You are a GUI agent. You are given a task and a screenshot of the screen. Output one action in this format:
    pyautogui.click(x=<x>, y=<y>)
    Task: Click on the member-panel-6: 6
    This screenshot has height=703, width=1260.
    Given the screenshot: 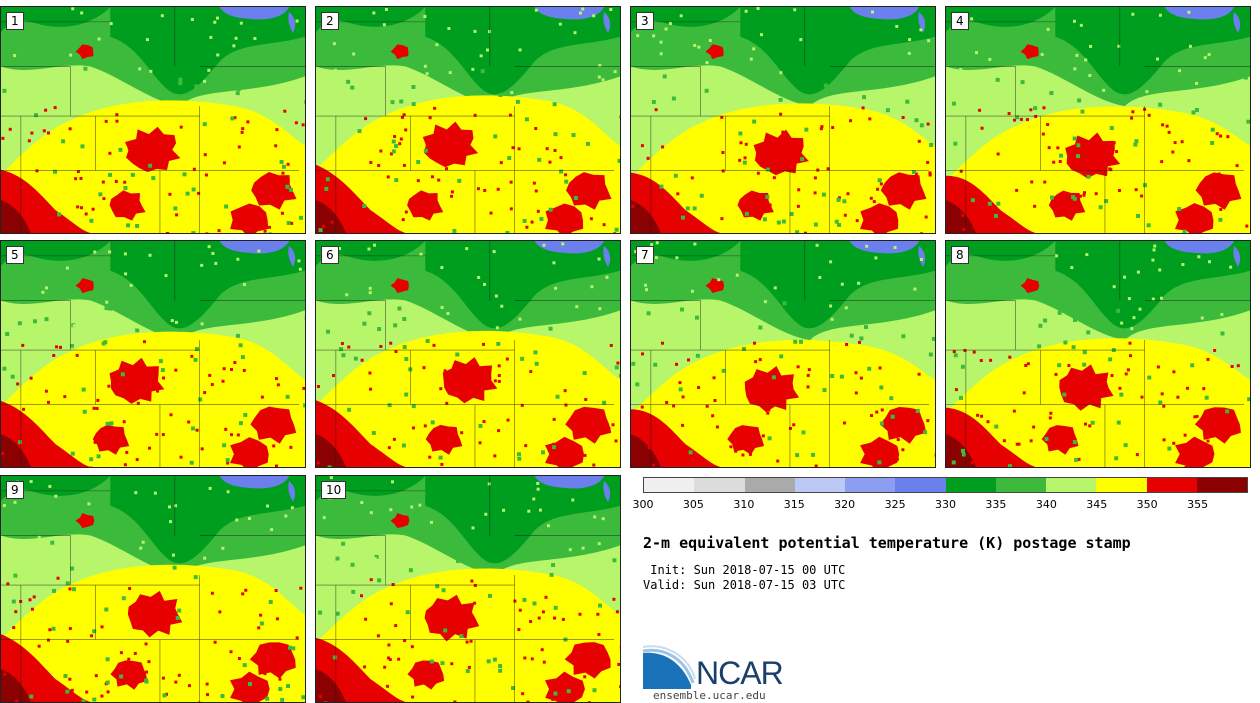 What is the action you would take?
    pyautogui.click(x=468, y=354)
    